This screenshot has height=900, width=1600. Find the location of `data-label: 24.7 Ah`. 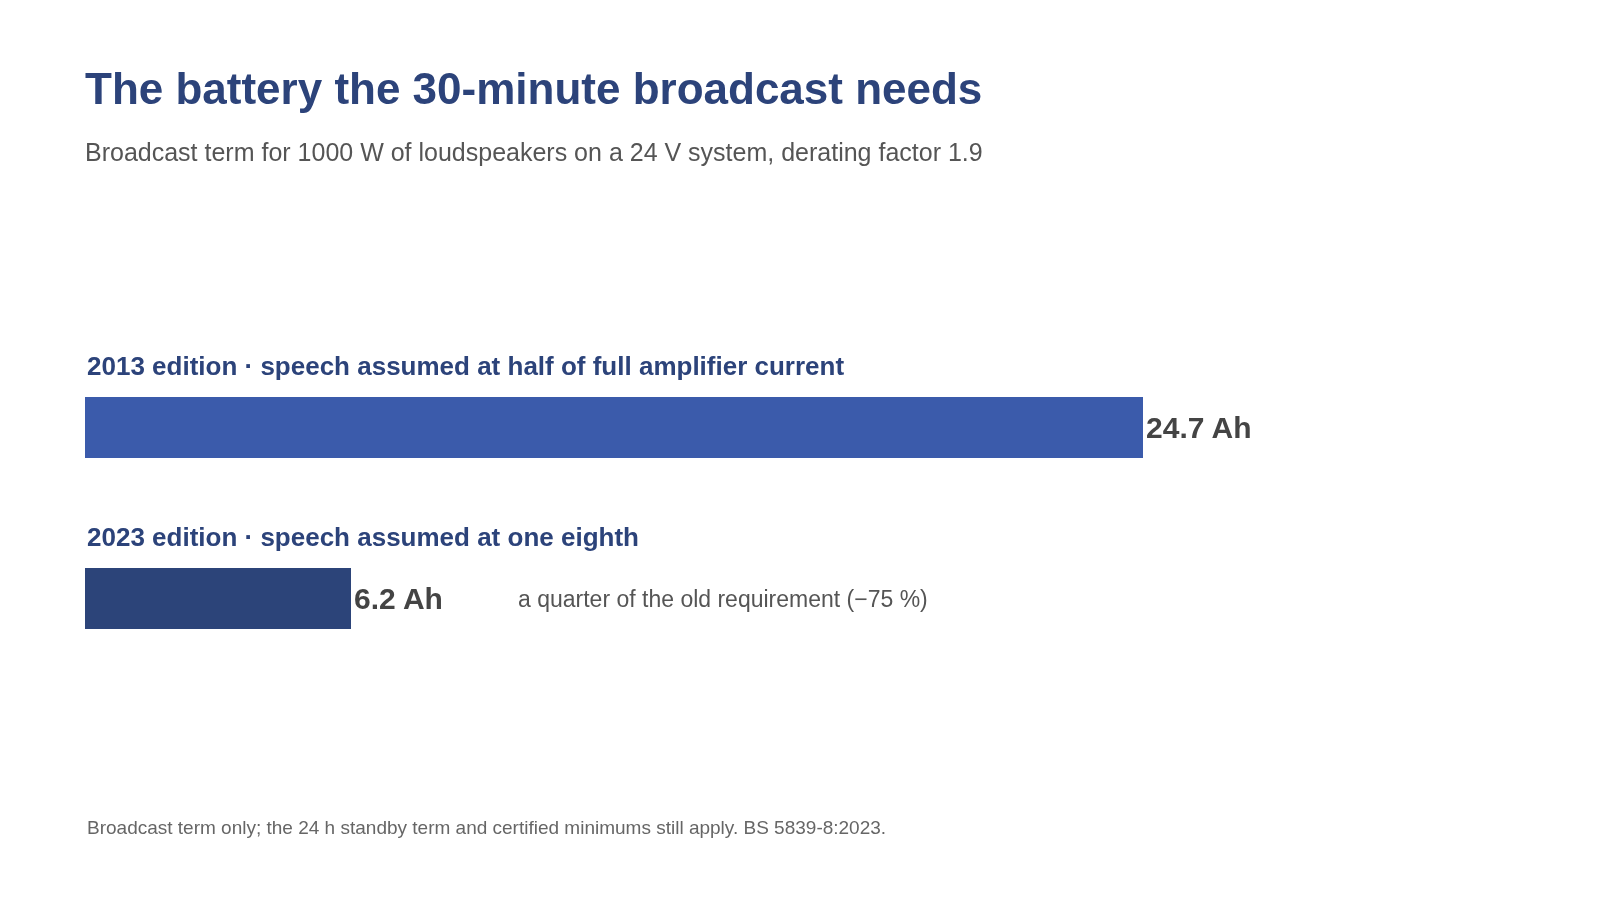

data-label: 24.7 Ah is located at coordinates (1199, 427).